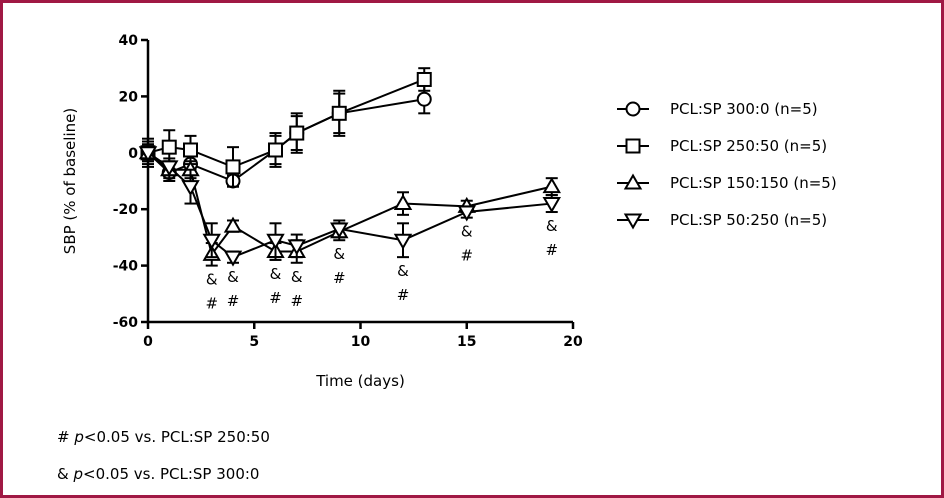 The image size is (944, 498). What do you see at coordinates (176, 437) in the screenshot?
I see `footnote-hash-text: <0.05 vs. PCL:SP 250:50` at bounding box center [176, 437].